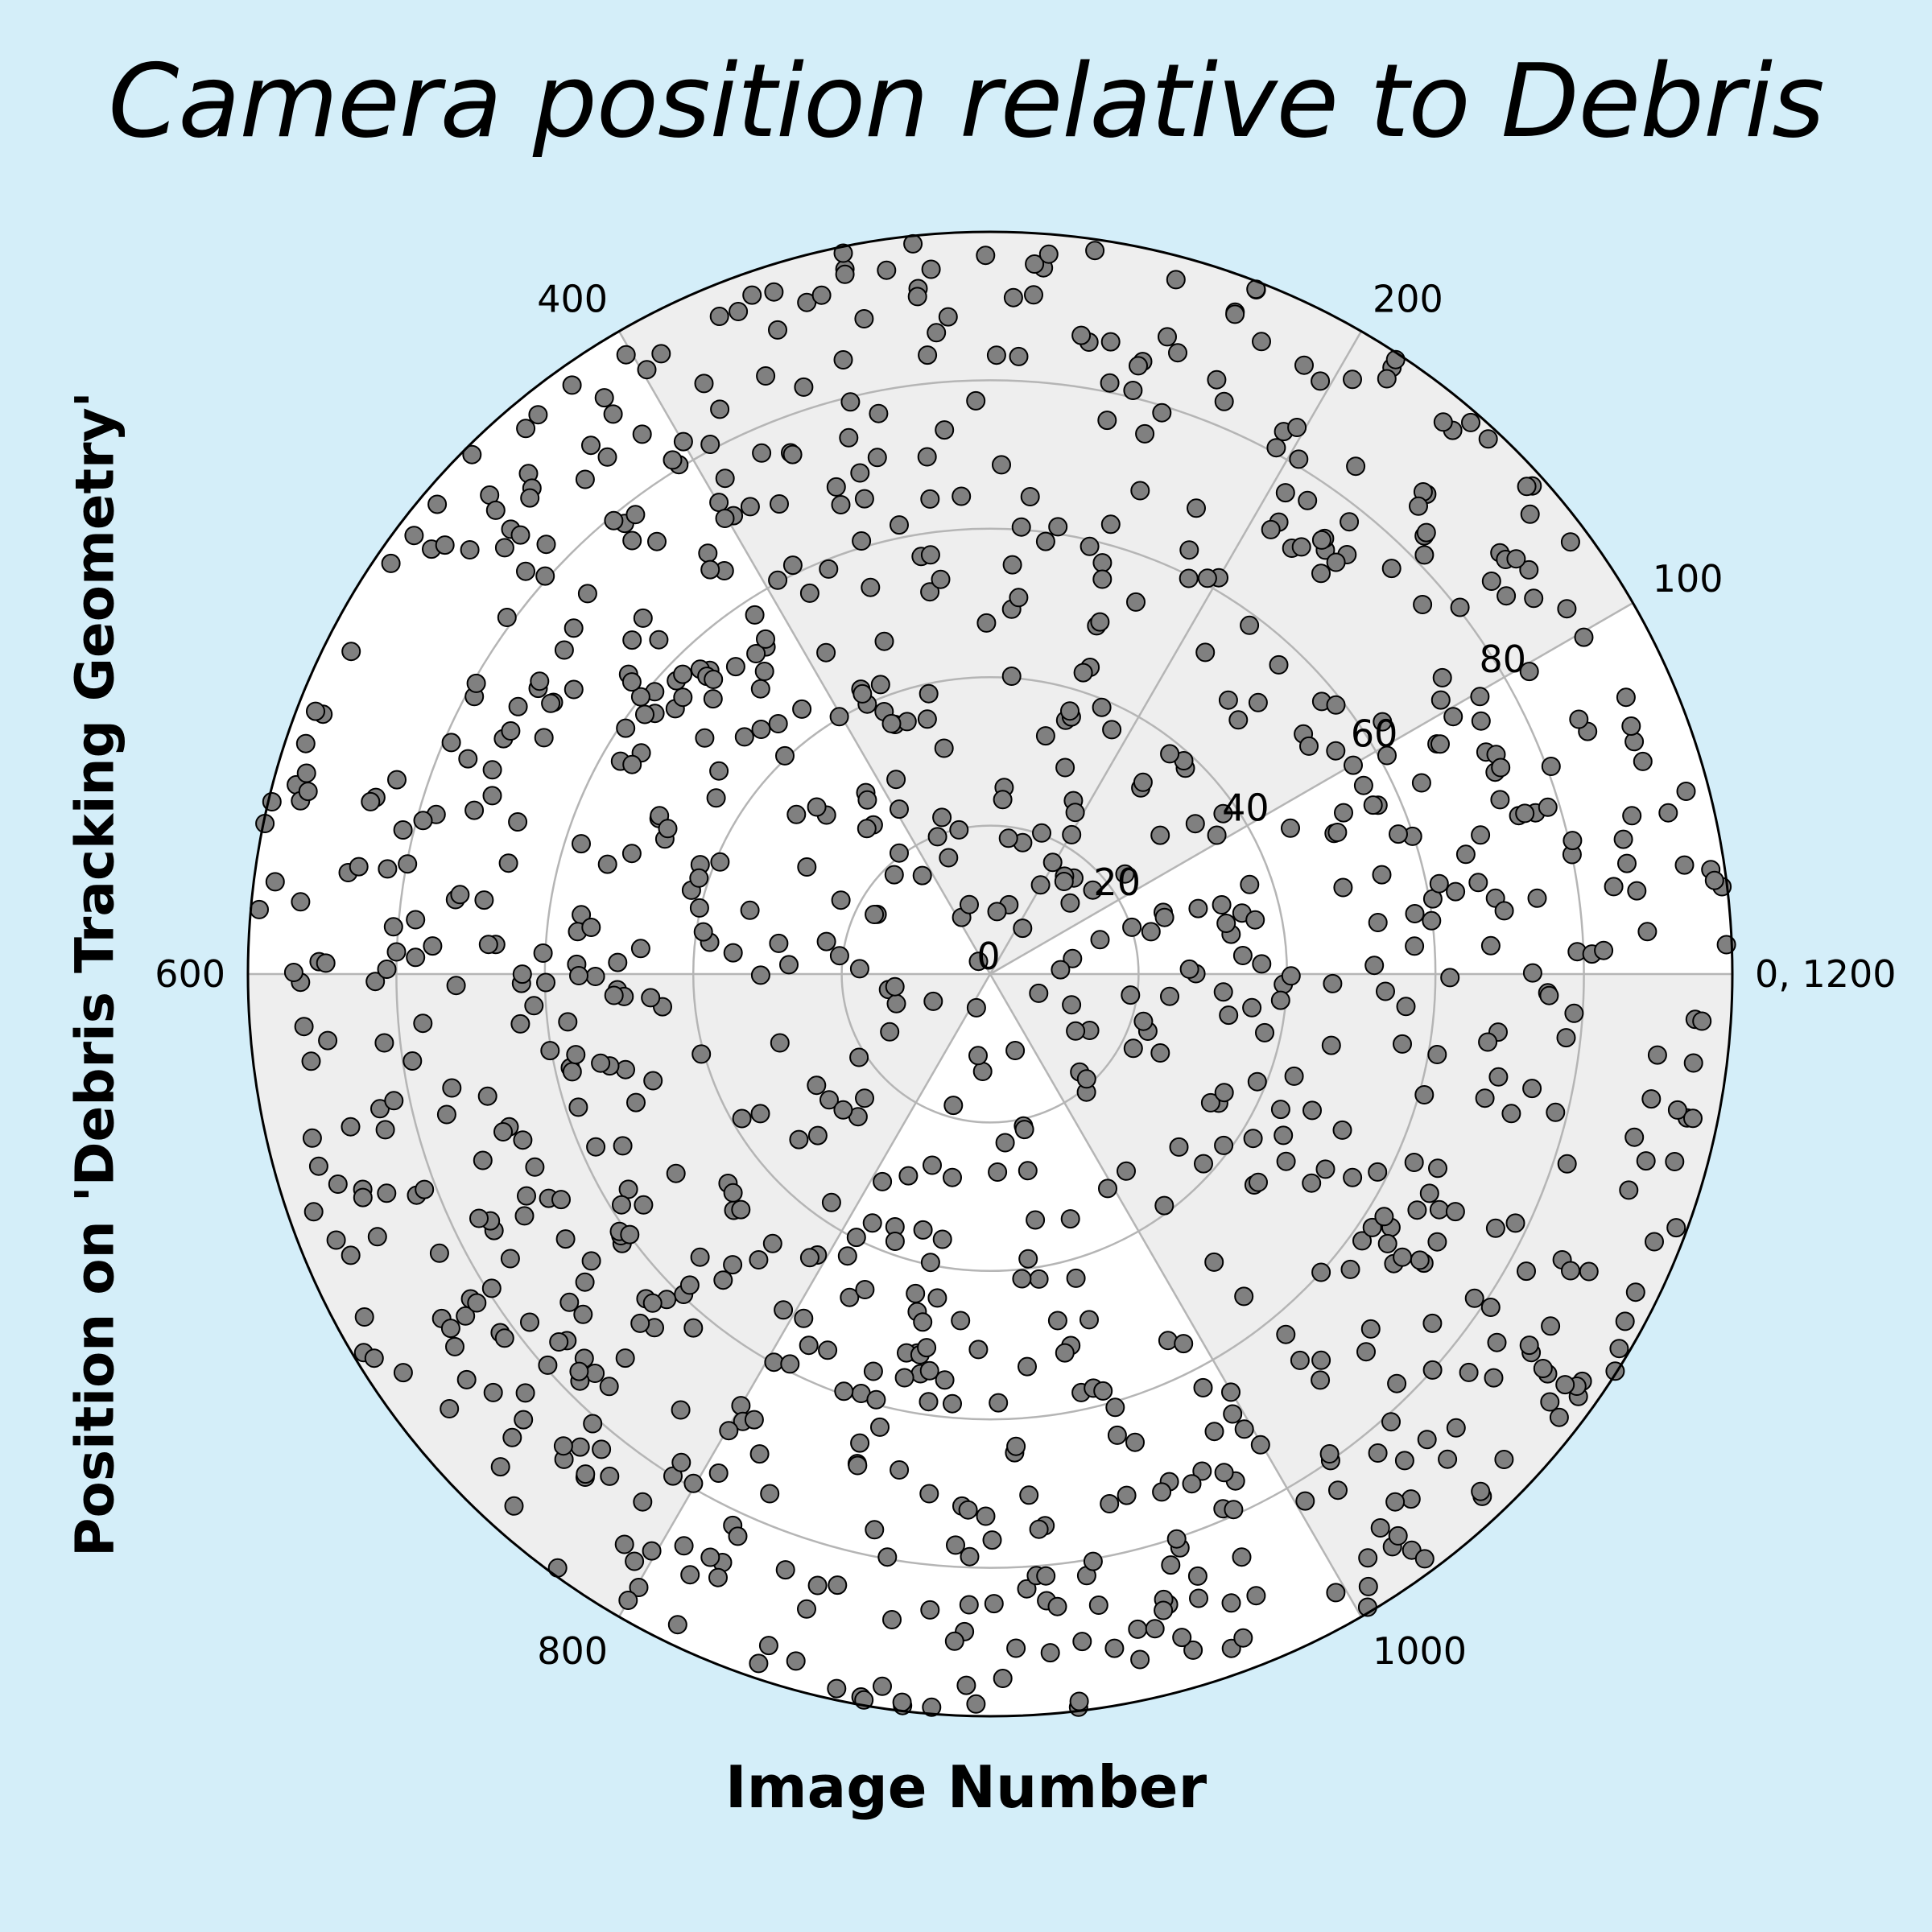 The image size is (1932, 1932). Describe the element at coordinates (1826, 974) in the screenshot. I see `theta-tick-label: 0, 1200` at that location.